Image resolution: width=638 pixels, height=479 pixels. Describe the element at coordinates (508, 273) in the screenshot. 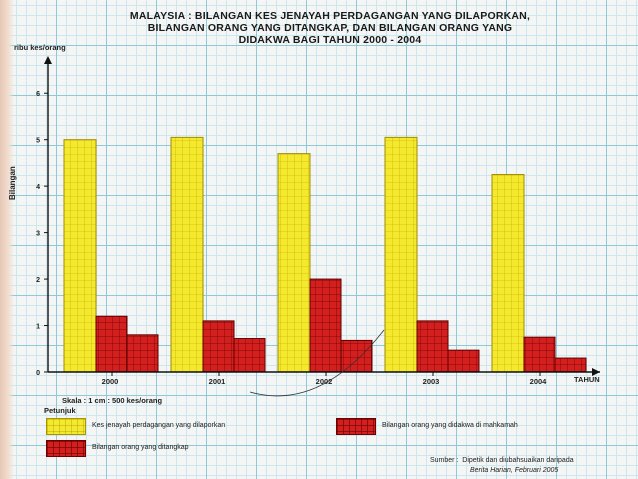

I see `bar-reported-2004` at that location.